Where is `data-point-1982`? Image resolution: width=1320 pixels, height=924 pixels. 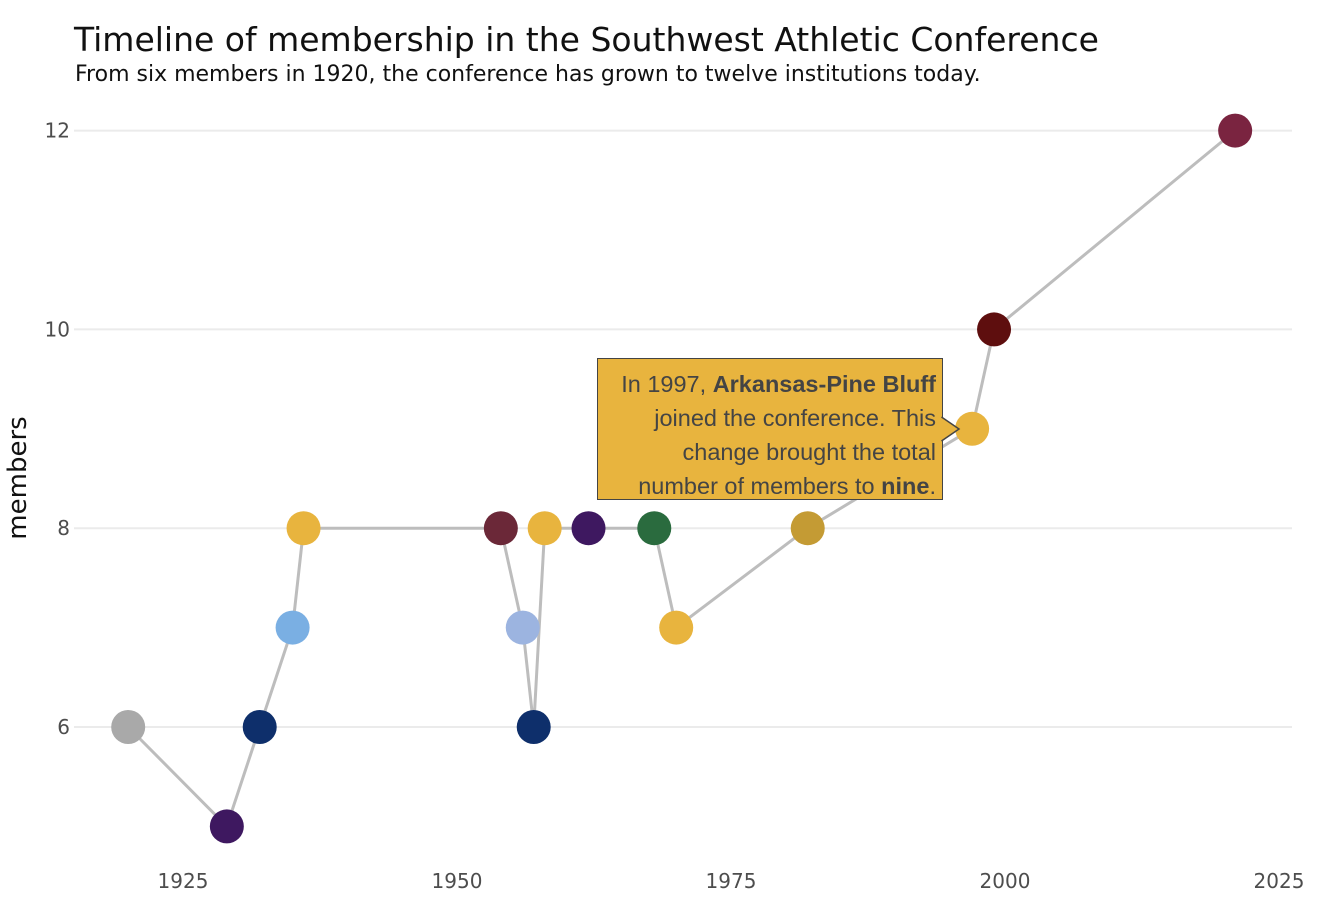
data-point-1982 is located at coordinates (807, 528).